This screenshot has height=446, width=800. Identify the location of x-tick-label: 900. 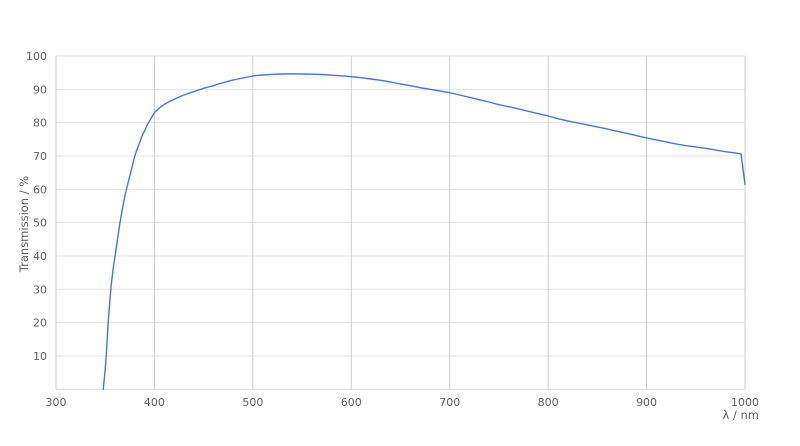
(646, 402).